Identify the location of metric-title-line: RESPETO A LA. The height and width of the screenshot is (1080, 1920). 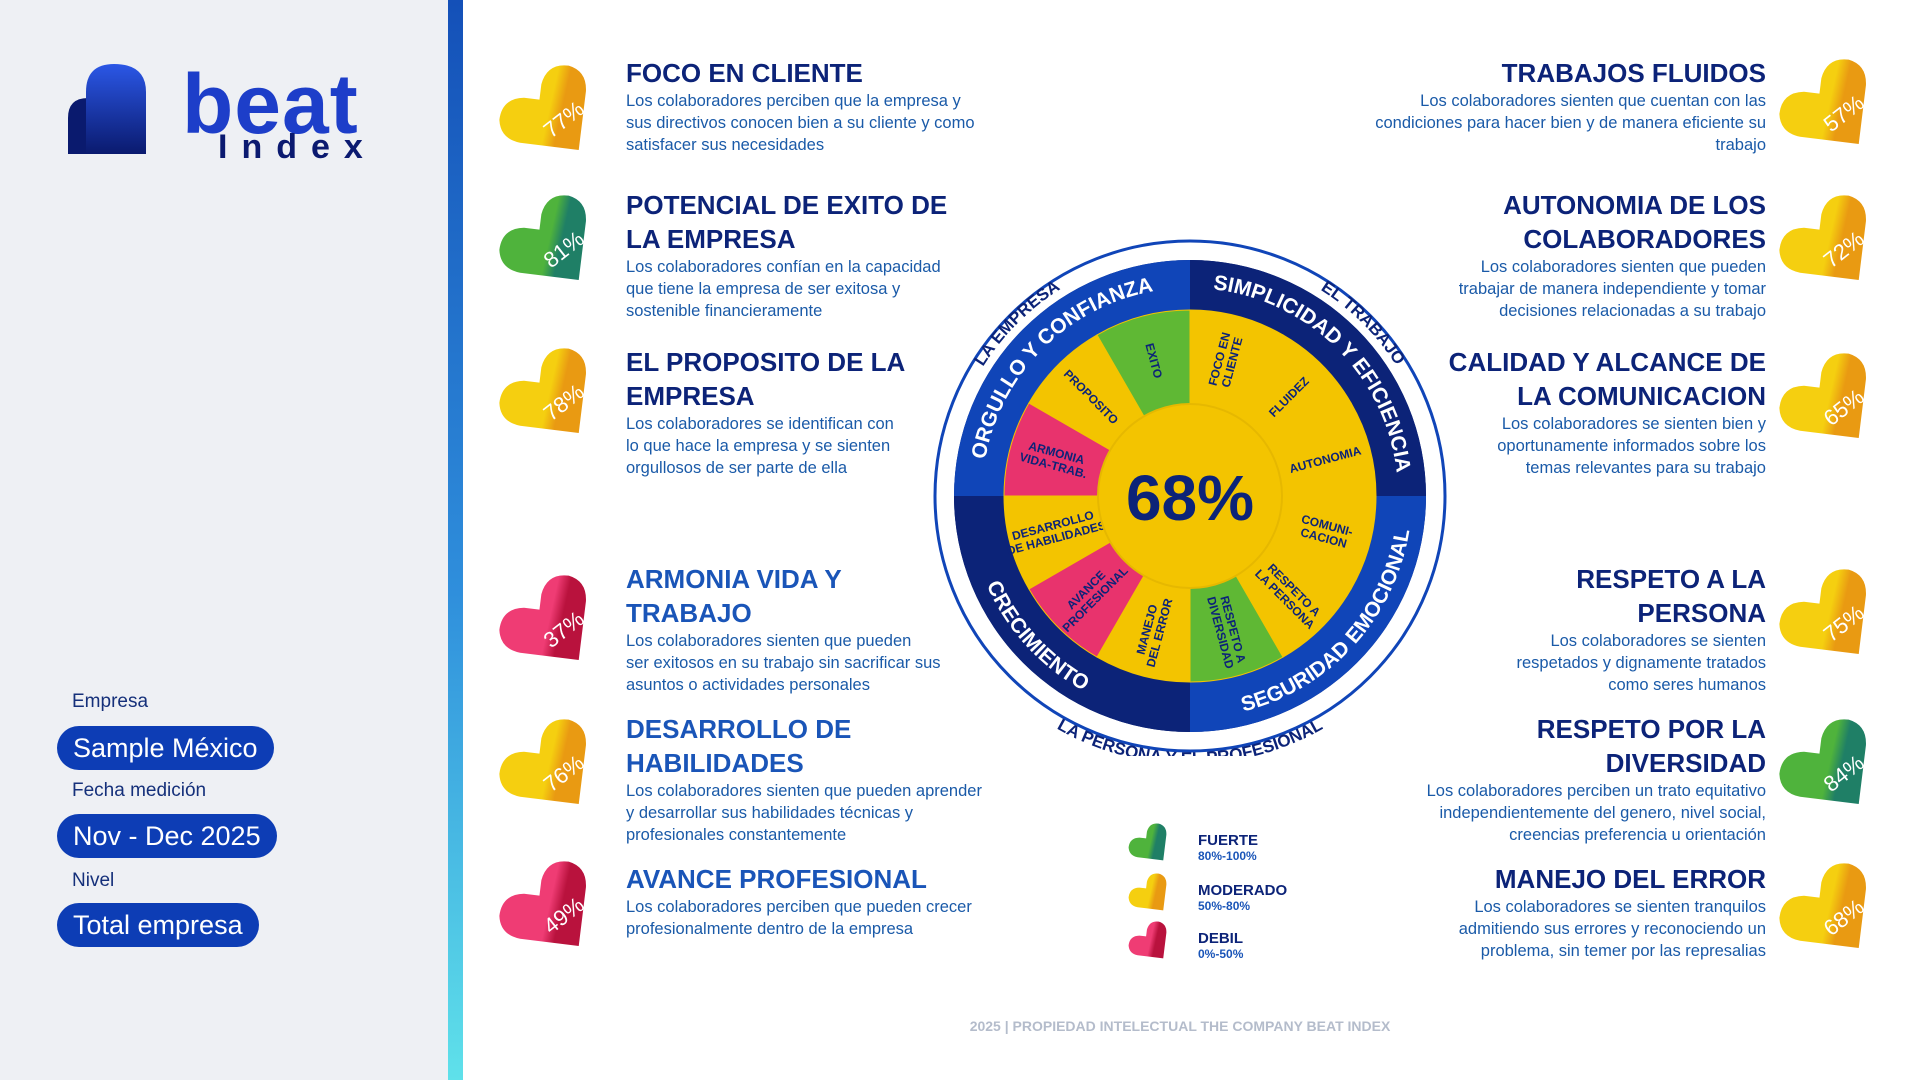
(1671, 579).